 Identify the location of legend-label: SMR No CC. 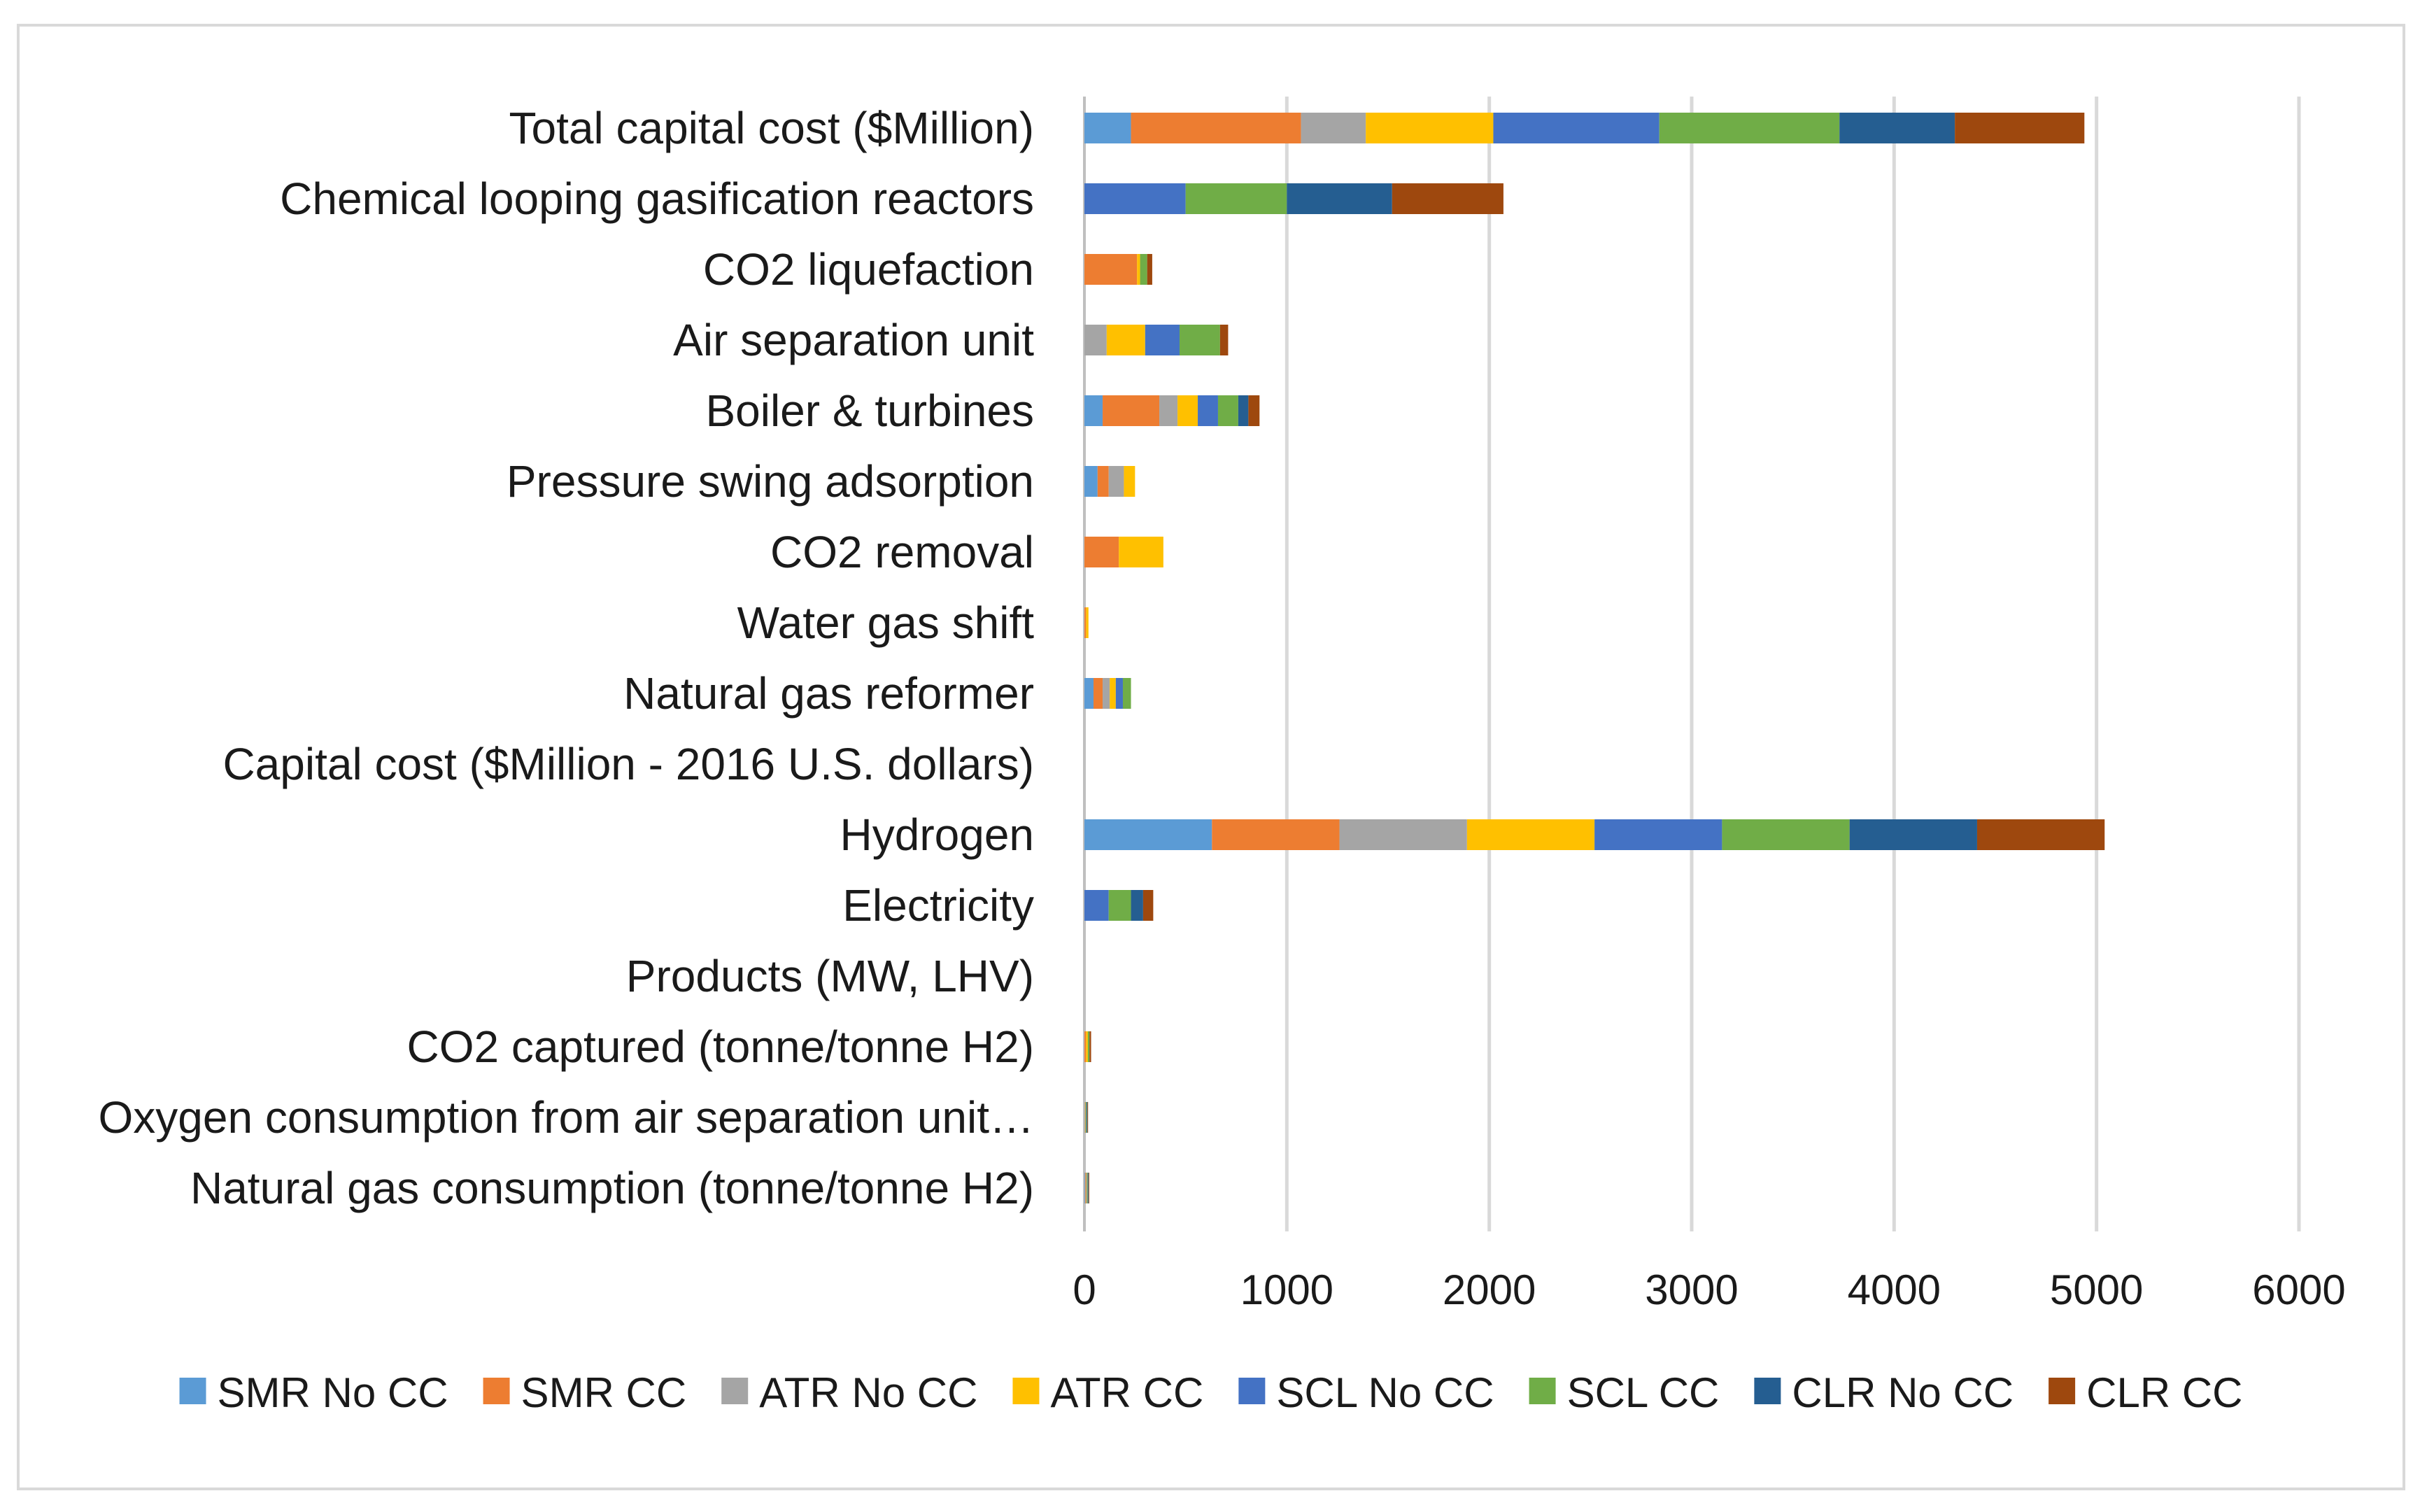
(333, 1392).